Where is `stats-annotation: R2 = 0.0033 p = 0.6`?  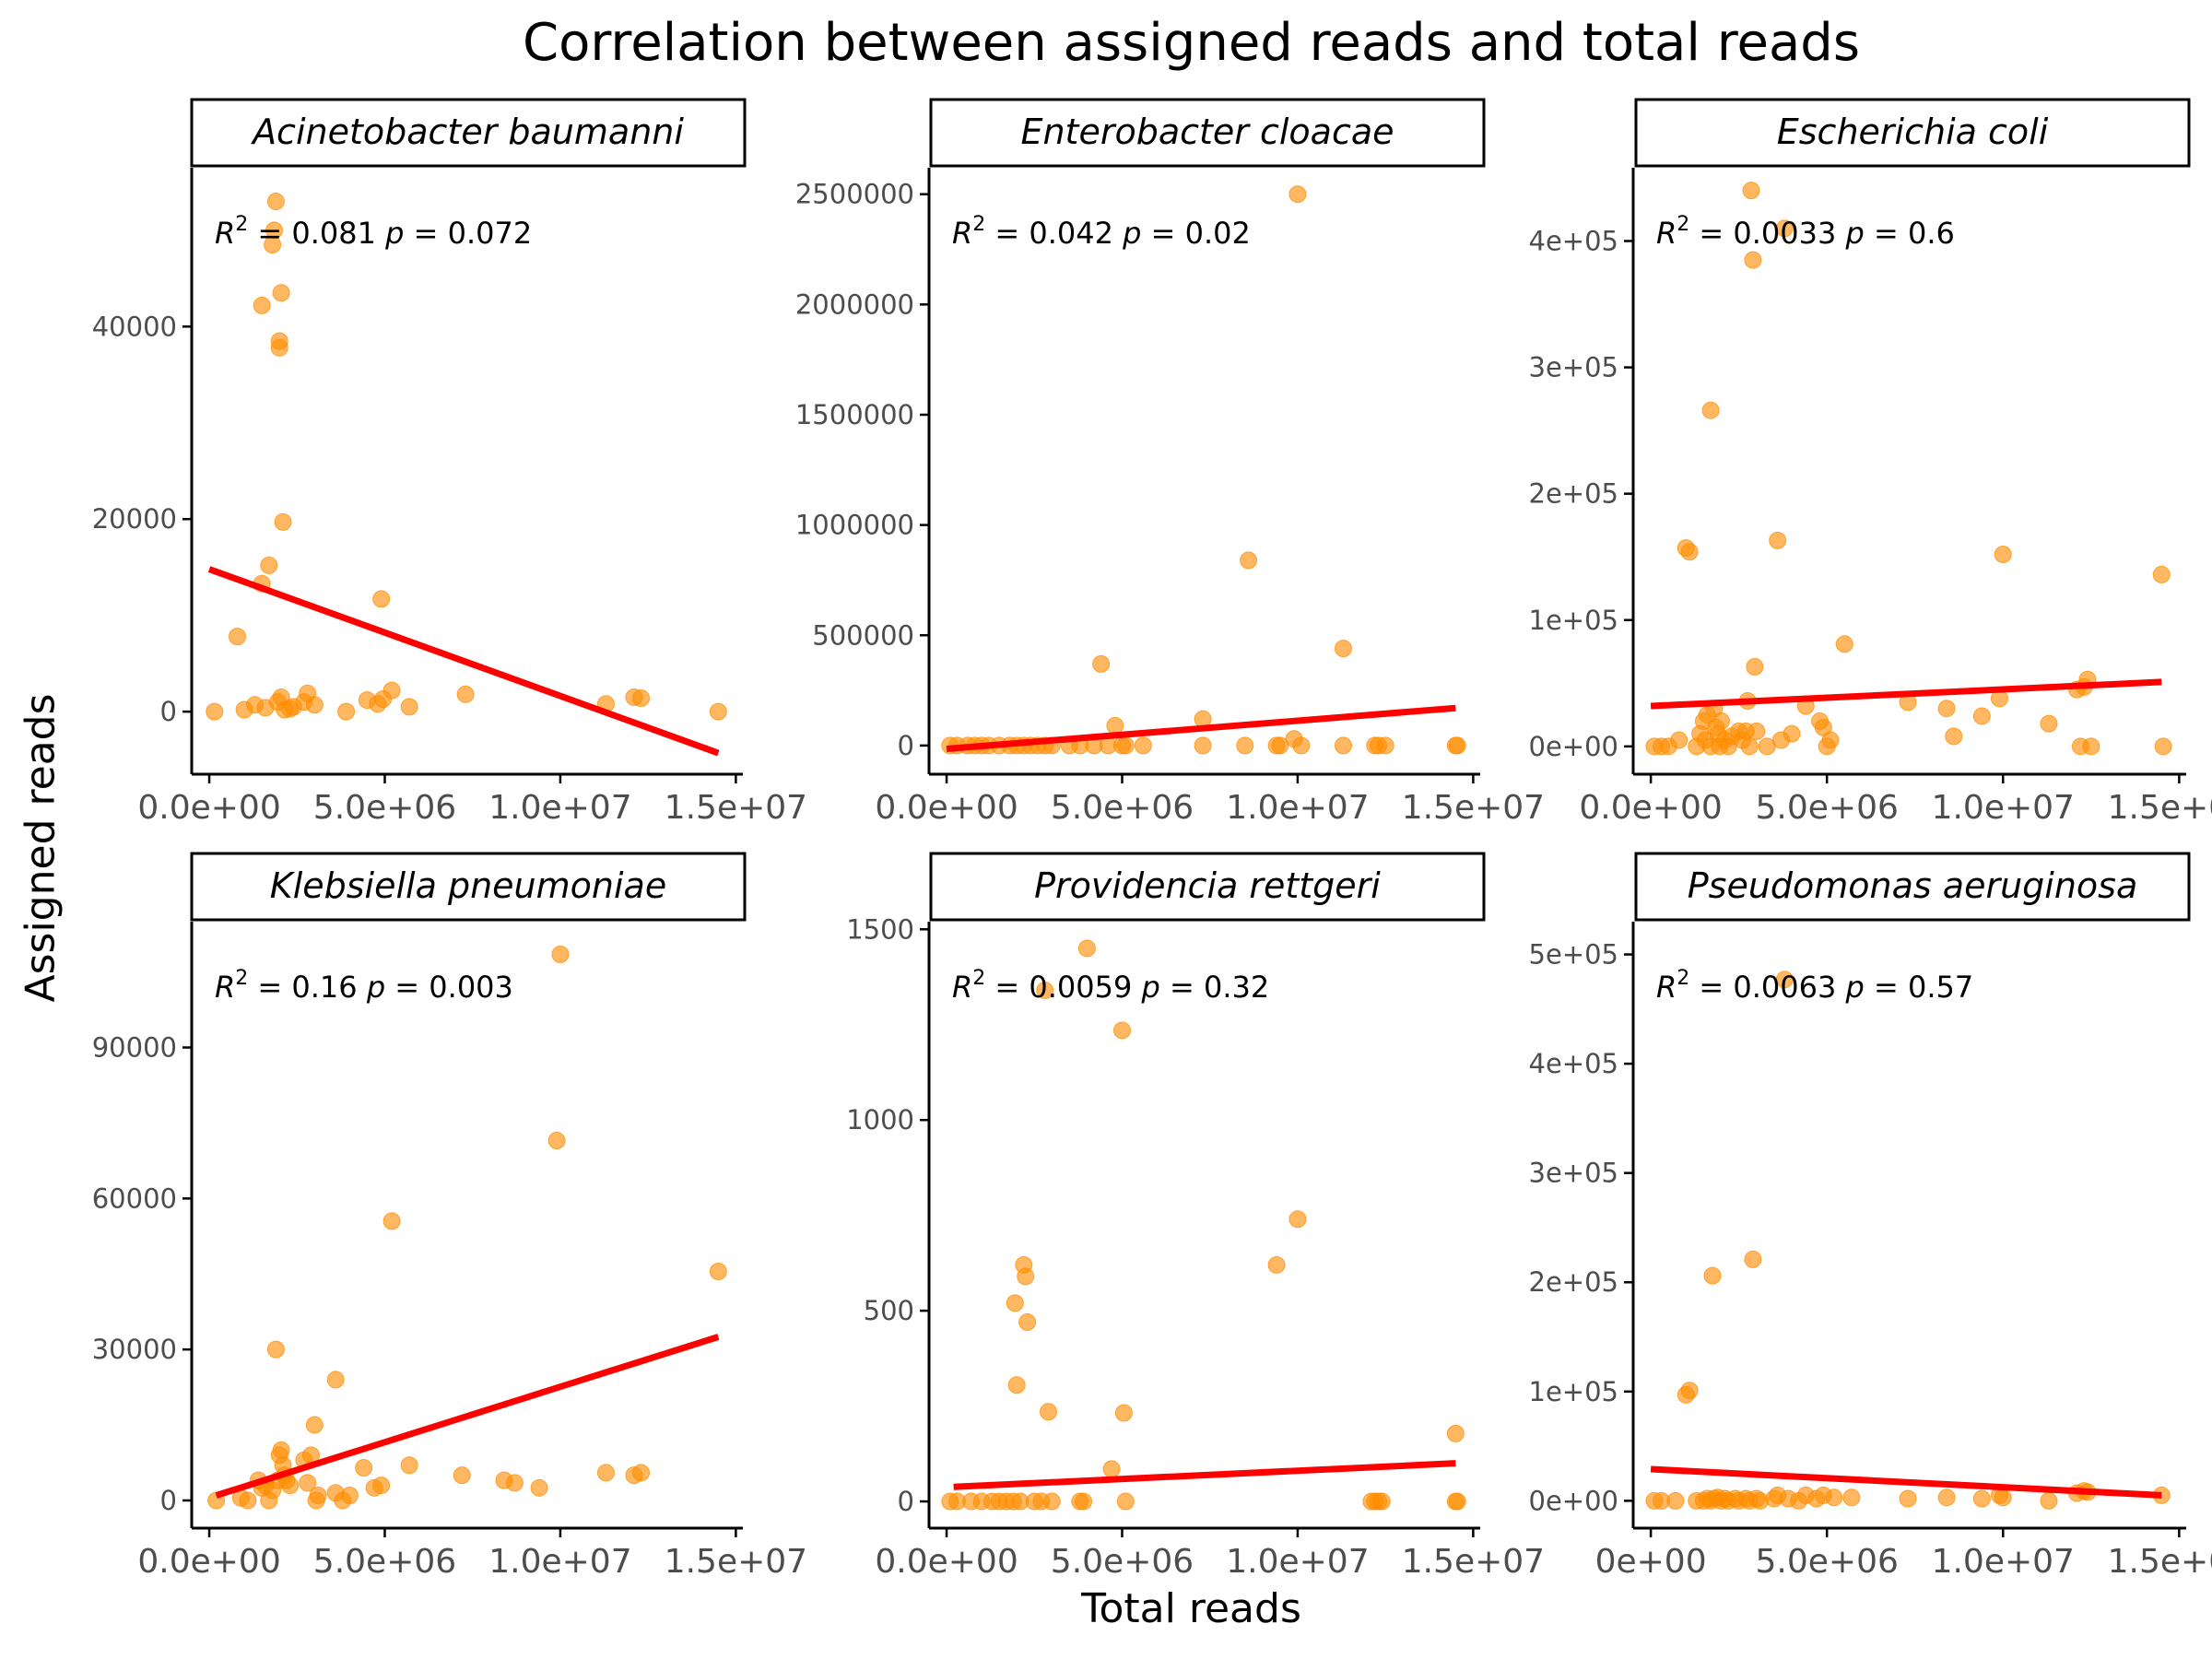
stats-annotation: R2 = 0.0033 p = 0.6 is located at coordinates (1805, 232).